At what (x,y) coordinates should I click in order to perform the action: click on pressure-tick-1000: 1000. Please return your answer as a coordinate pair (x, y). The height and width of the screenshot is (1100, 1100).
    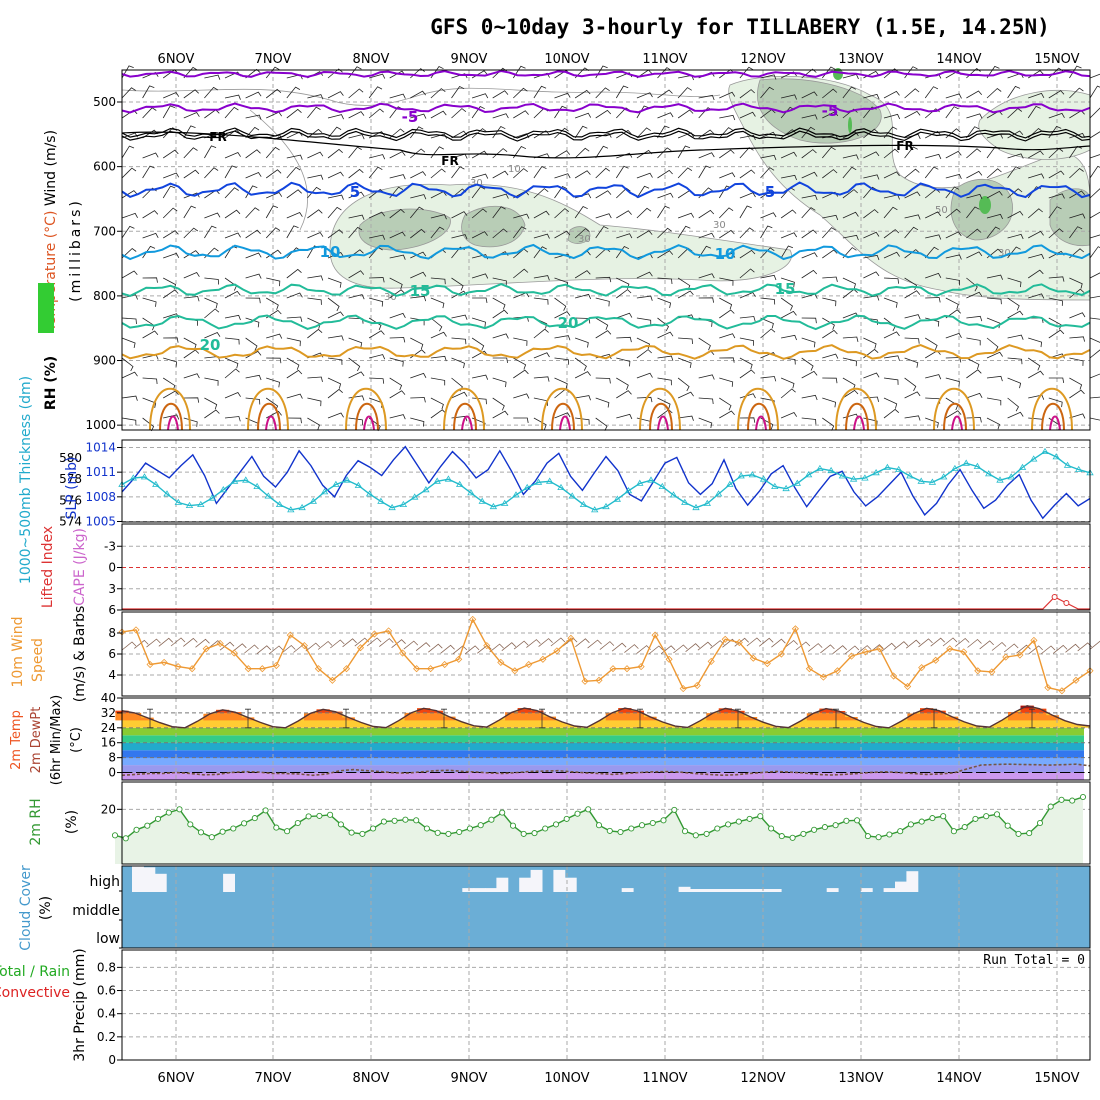
    Looking at the image, I should click on (100, 425).